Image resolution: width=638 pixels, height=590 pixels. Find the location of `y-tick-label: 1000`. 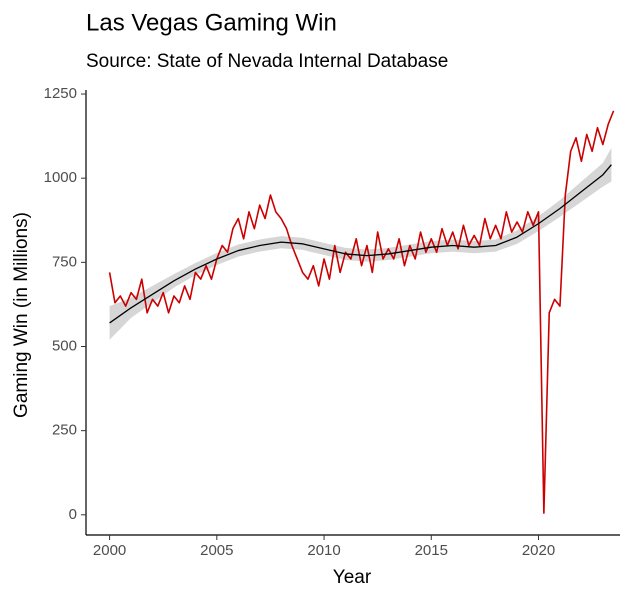

y-tick-label: 1000 is located at coordinates (60, 177).